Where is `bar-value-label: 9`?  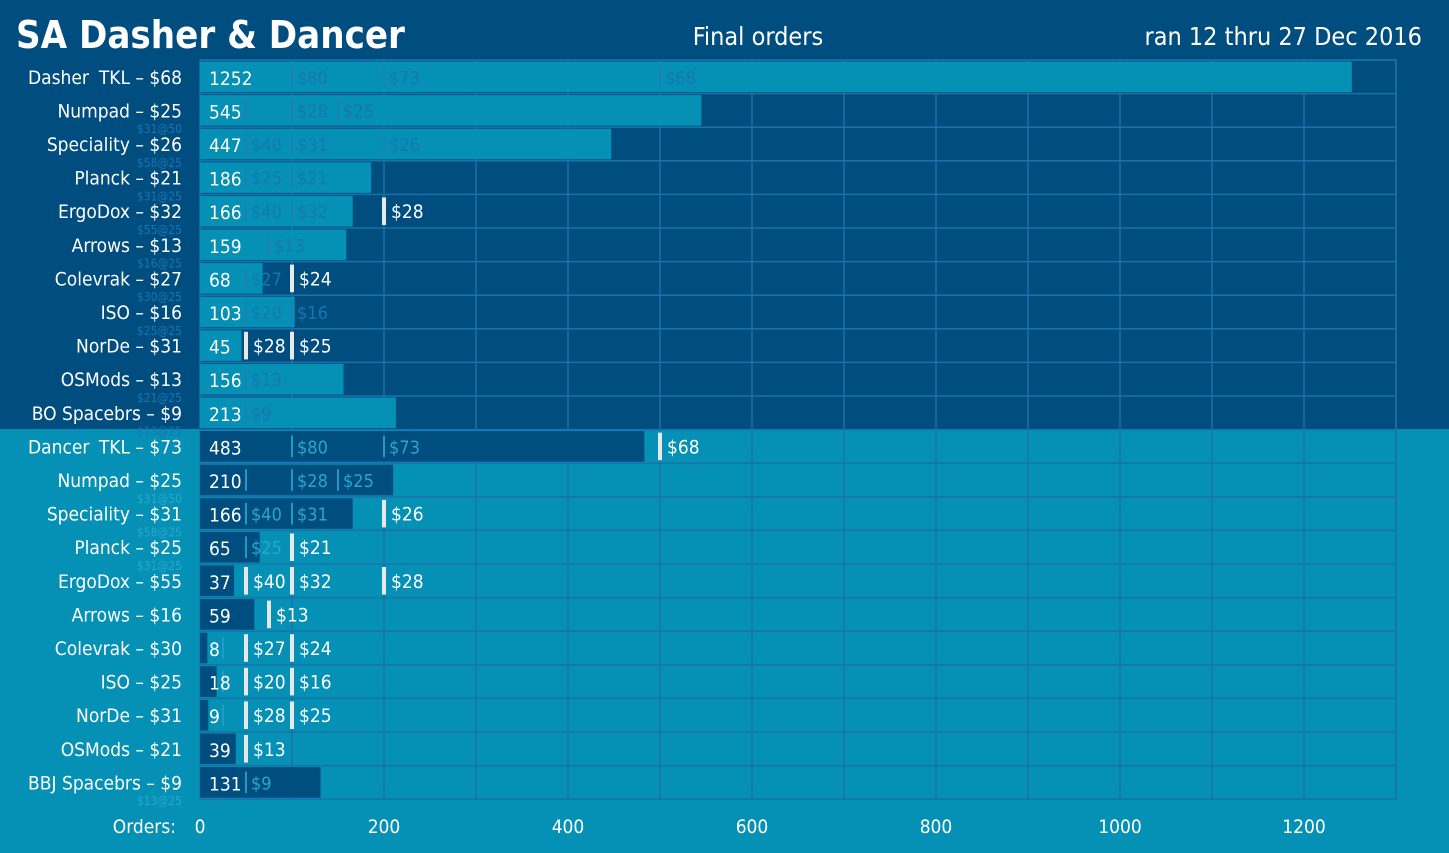
bar-value-label: 9 is located at coordinates (214, 717).